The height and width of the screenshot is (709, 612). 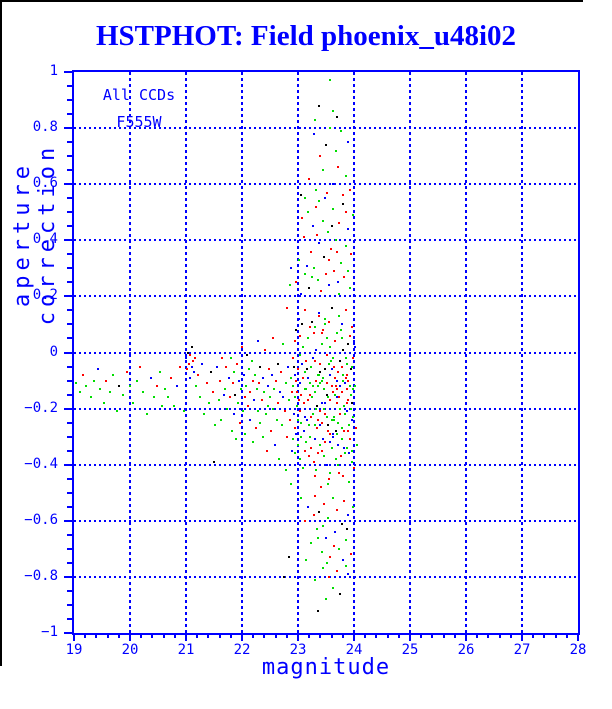 I want to click on y-tick-label: 0.8, so click(x=45, y=127).